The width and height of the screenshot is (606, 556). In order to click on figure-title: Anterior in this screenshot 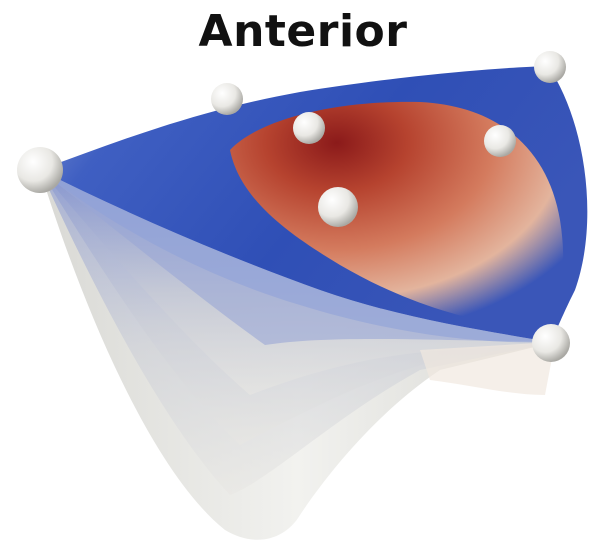, I will do `click(303, 31)`.